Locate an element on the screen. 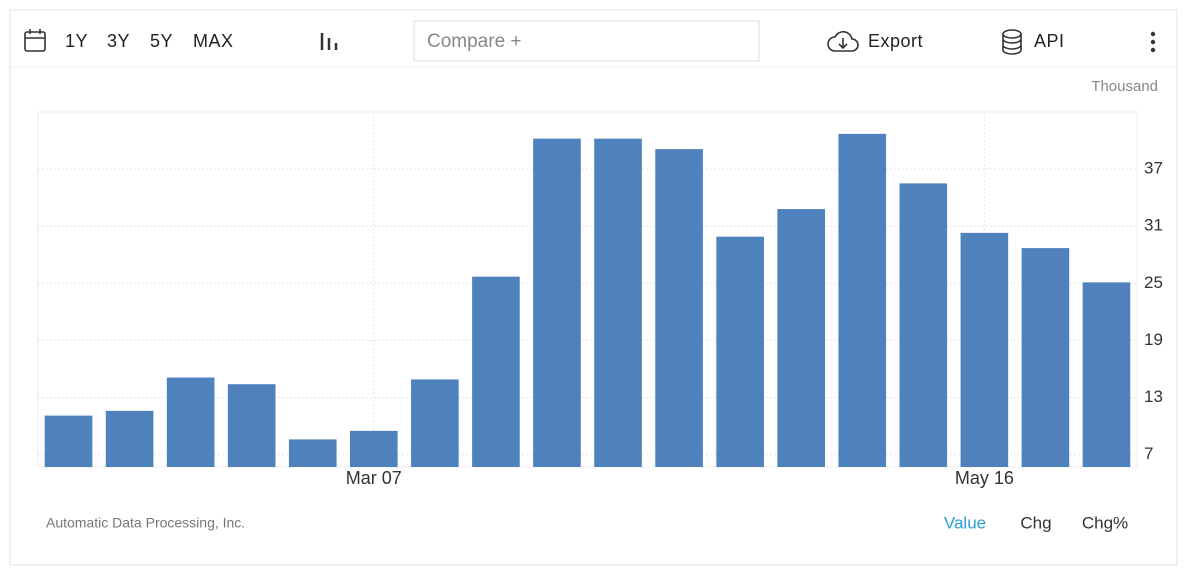 The image size is (1200, 579). compare-placeholder: Compare + is located at coordinates (474, 41).